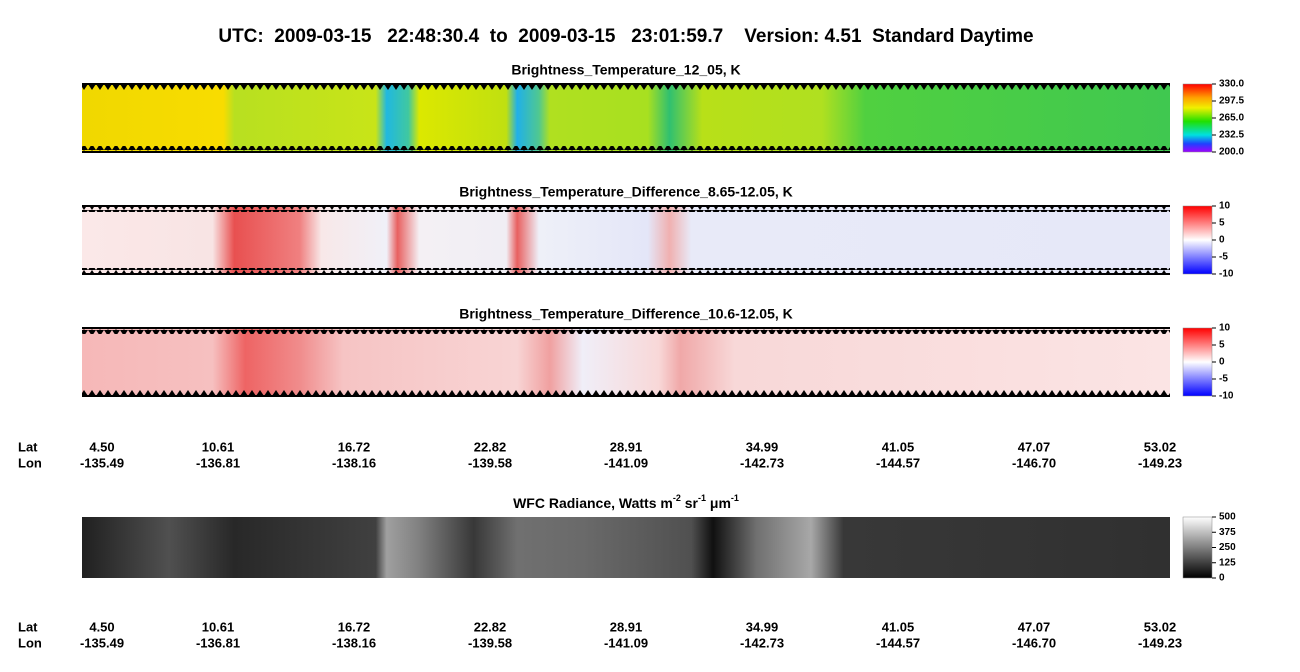 This screenshot has height=672, width=1300. I want to click on wfc-title: WFC Radiance, Watts m-2 sr-1 μm-1, so click(626, 501).